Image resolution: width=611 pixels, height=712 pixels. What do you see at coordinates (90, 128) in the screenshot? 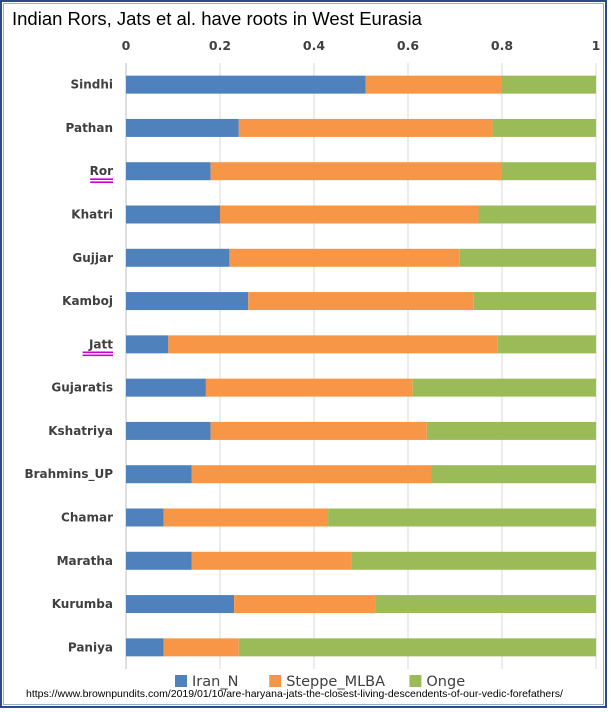
I see `category-label: Pathan` at bounding box center [90, 128].